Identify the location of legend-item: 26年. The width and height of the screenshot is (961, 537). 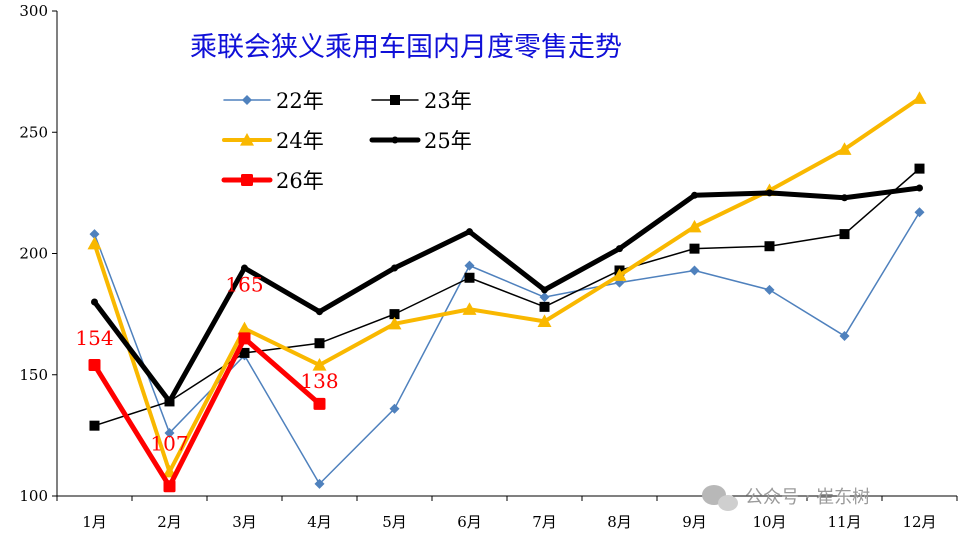
(272, 181).